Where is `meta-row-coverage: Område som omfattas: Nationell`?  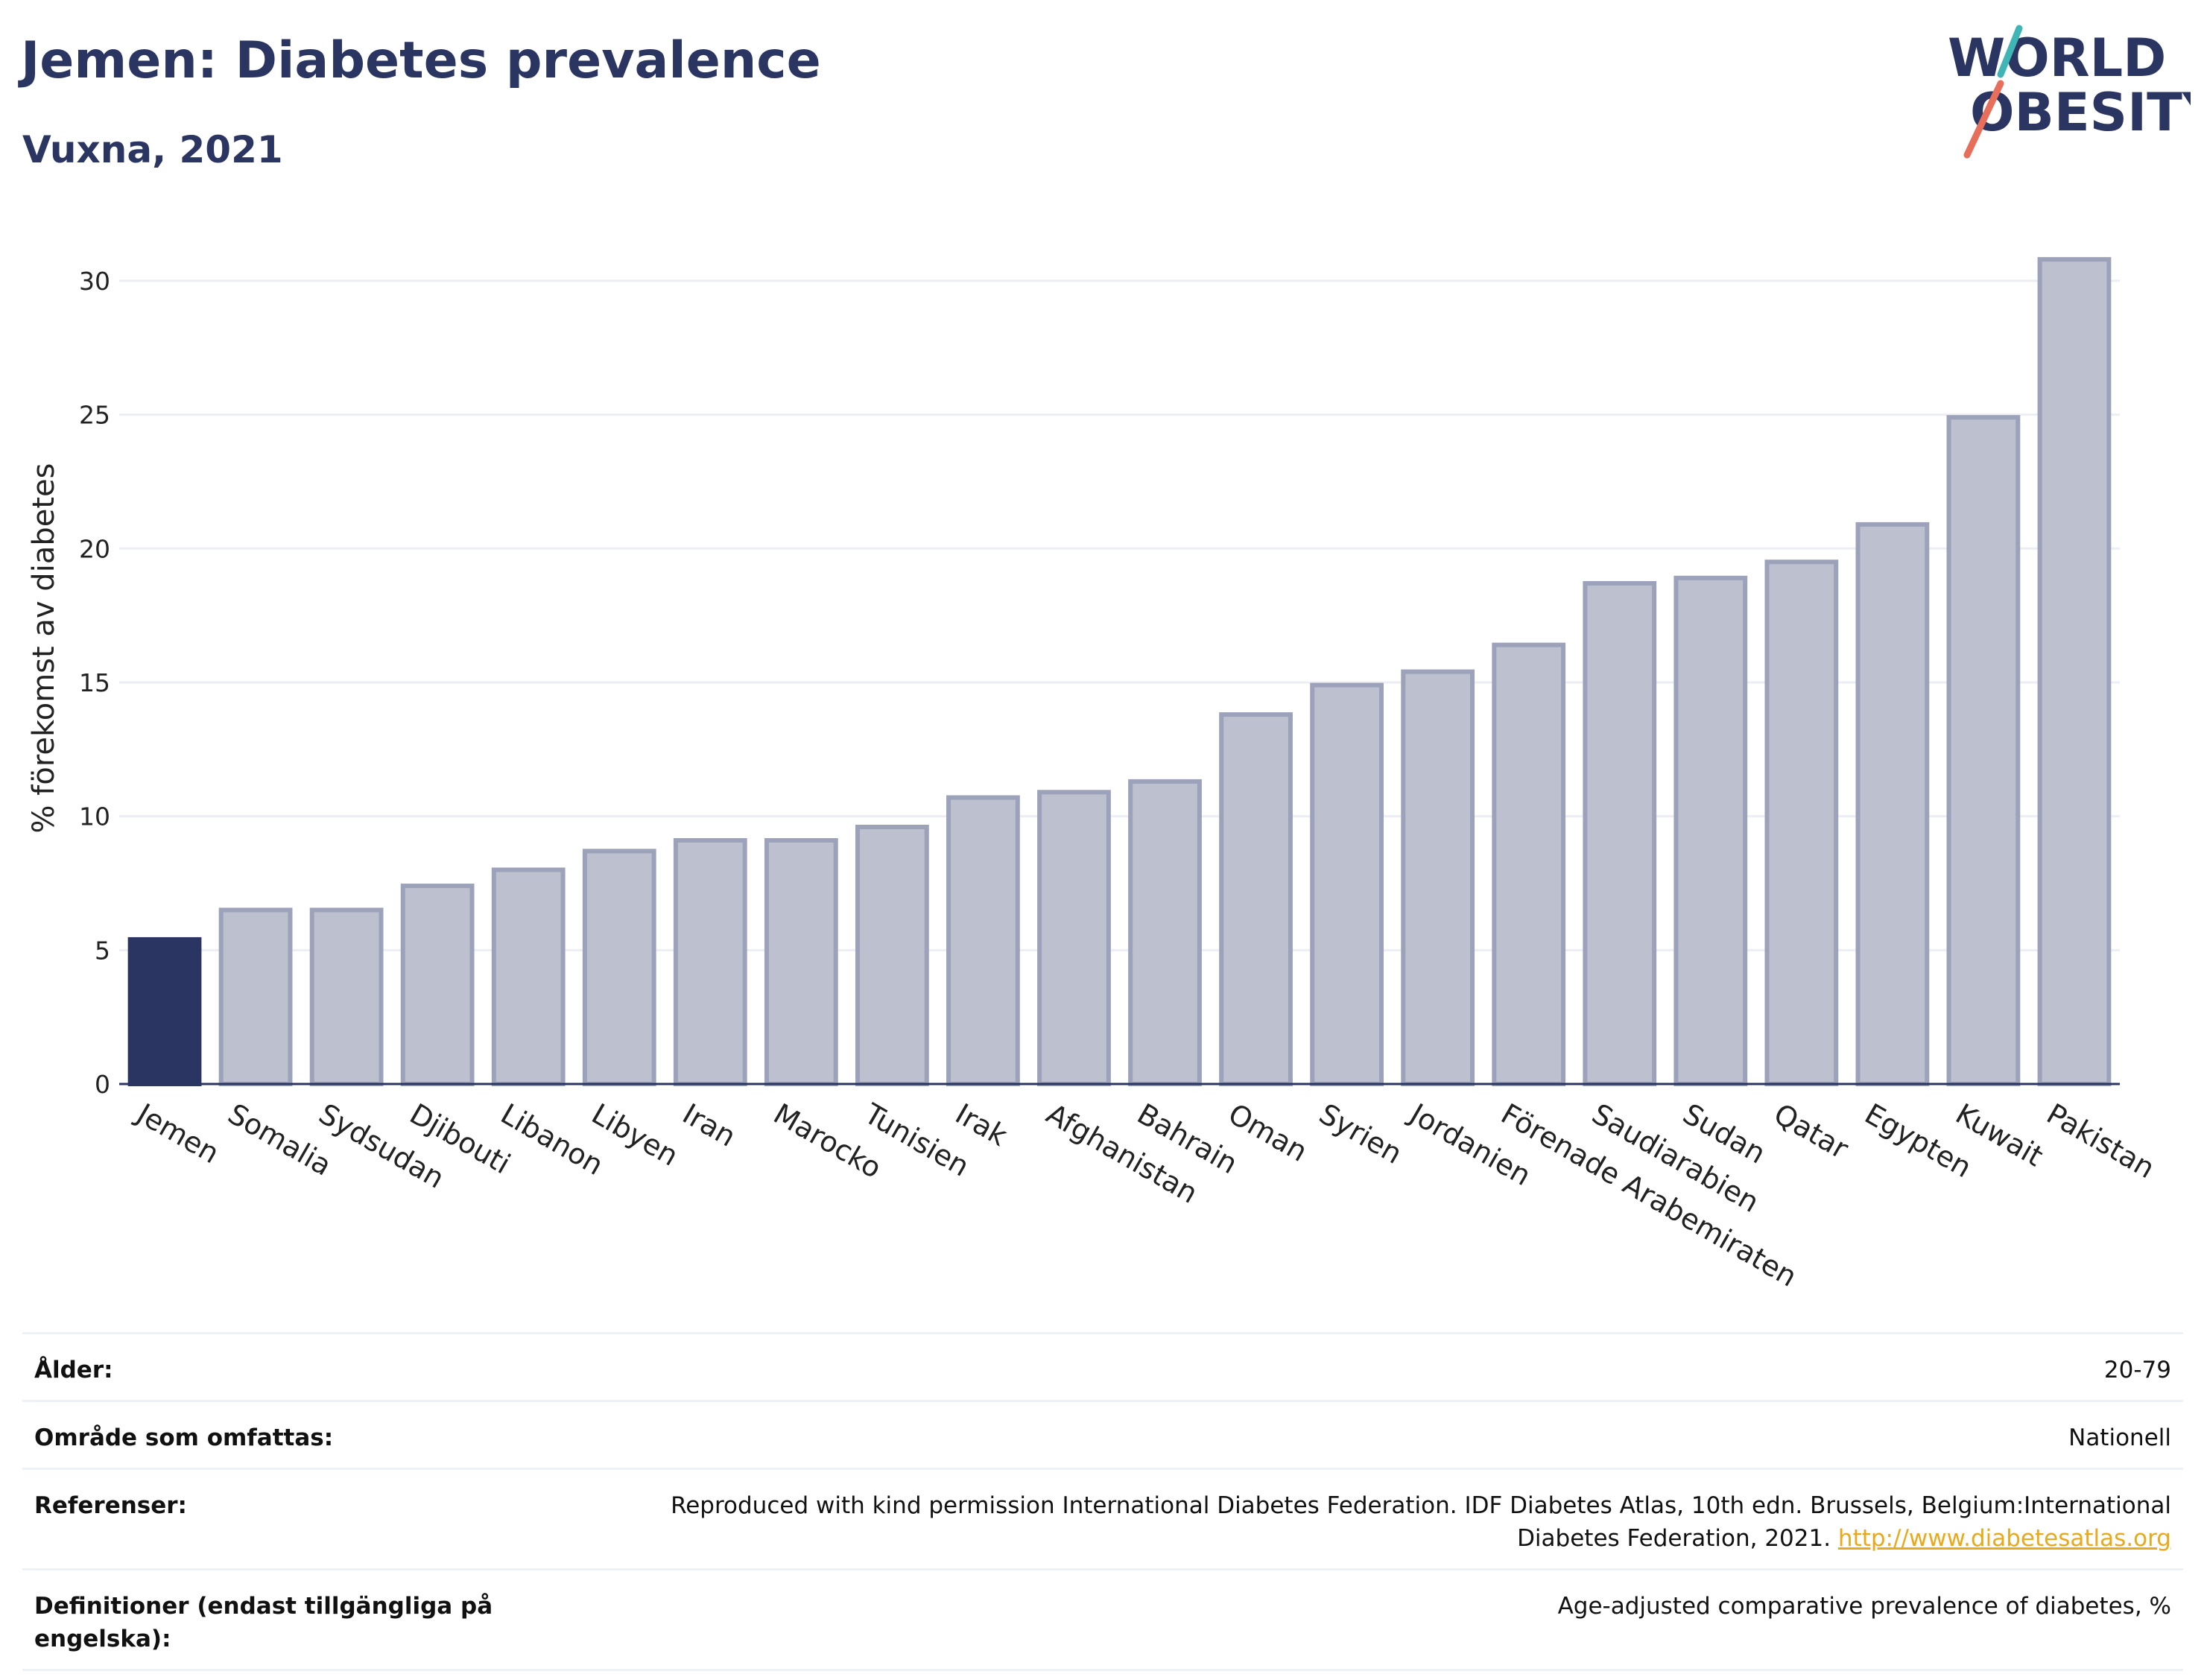
meta-row-coverage: Område som omfattas: Nationell is located at coordinates (1102, 1436).